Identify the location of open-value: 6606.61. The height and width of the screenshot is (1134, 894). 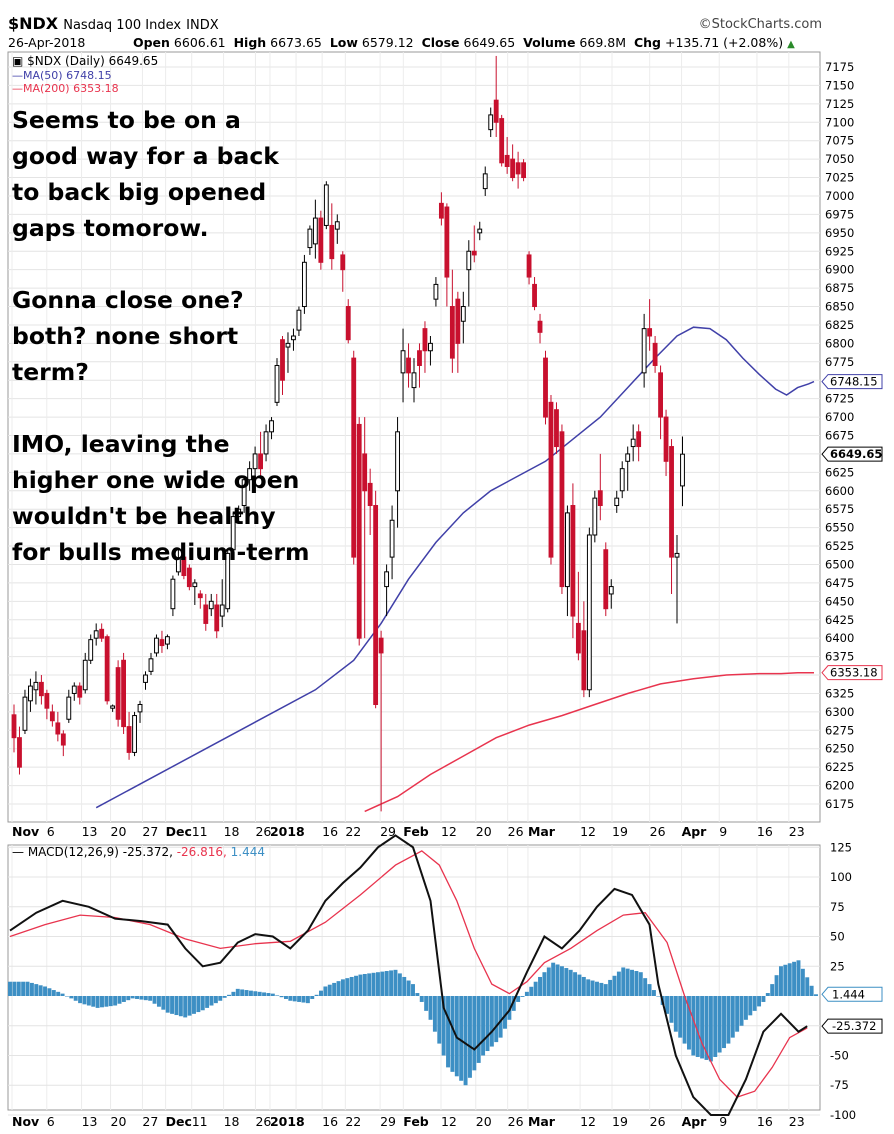
(199, 42).